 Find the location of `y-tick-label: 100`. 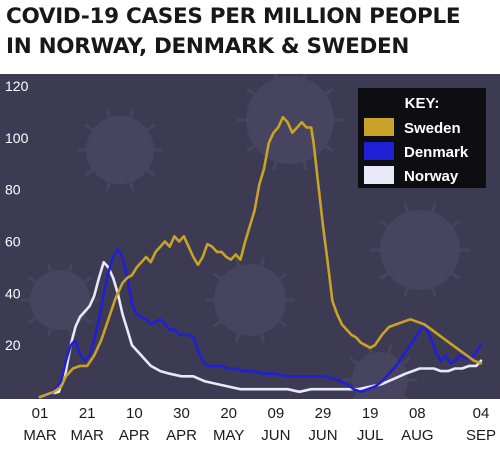

y-tick-label: 100 is located at coordinates (17, 138).